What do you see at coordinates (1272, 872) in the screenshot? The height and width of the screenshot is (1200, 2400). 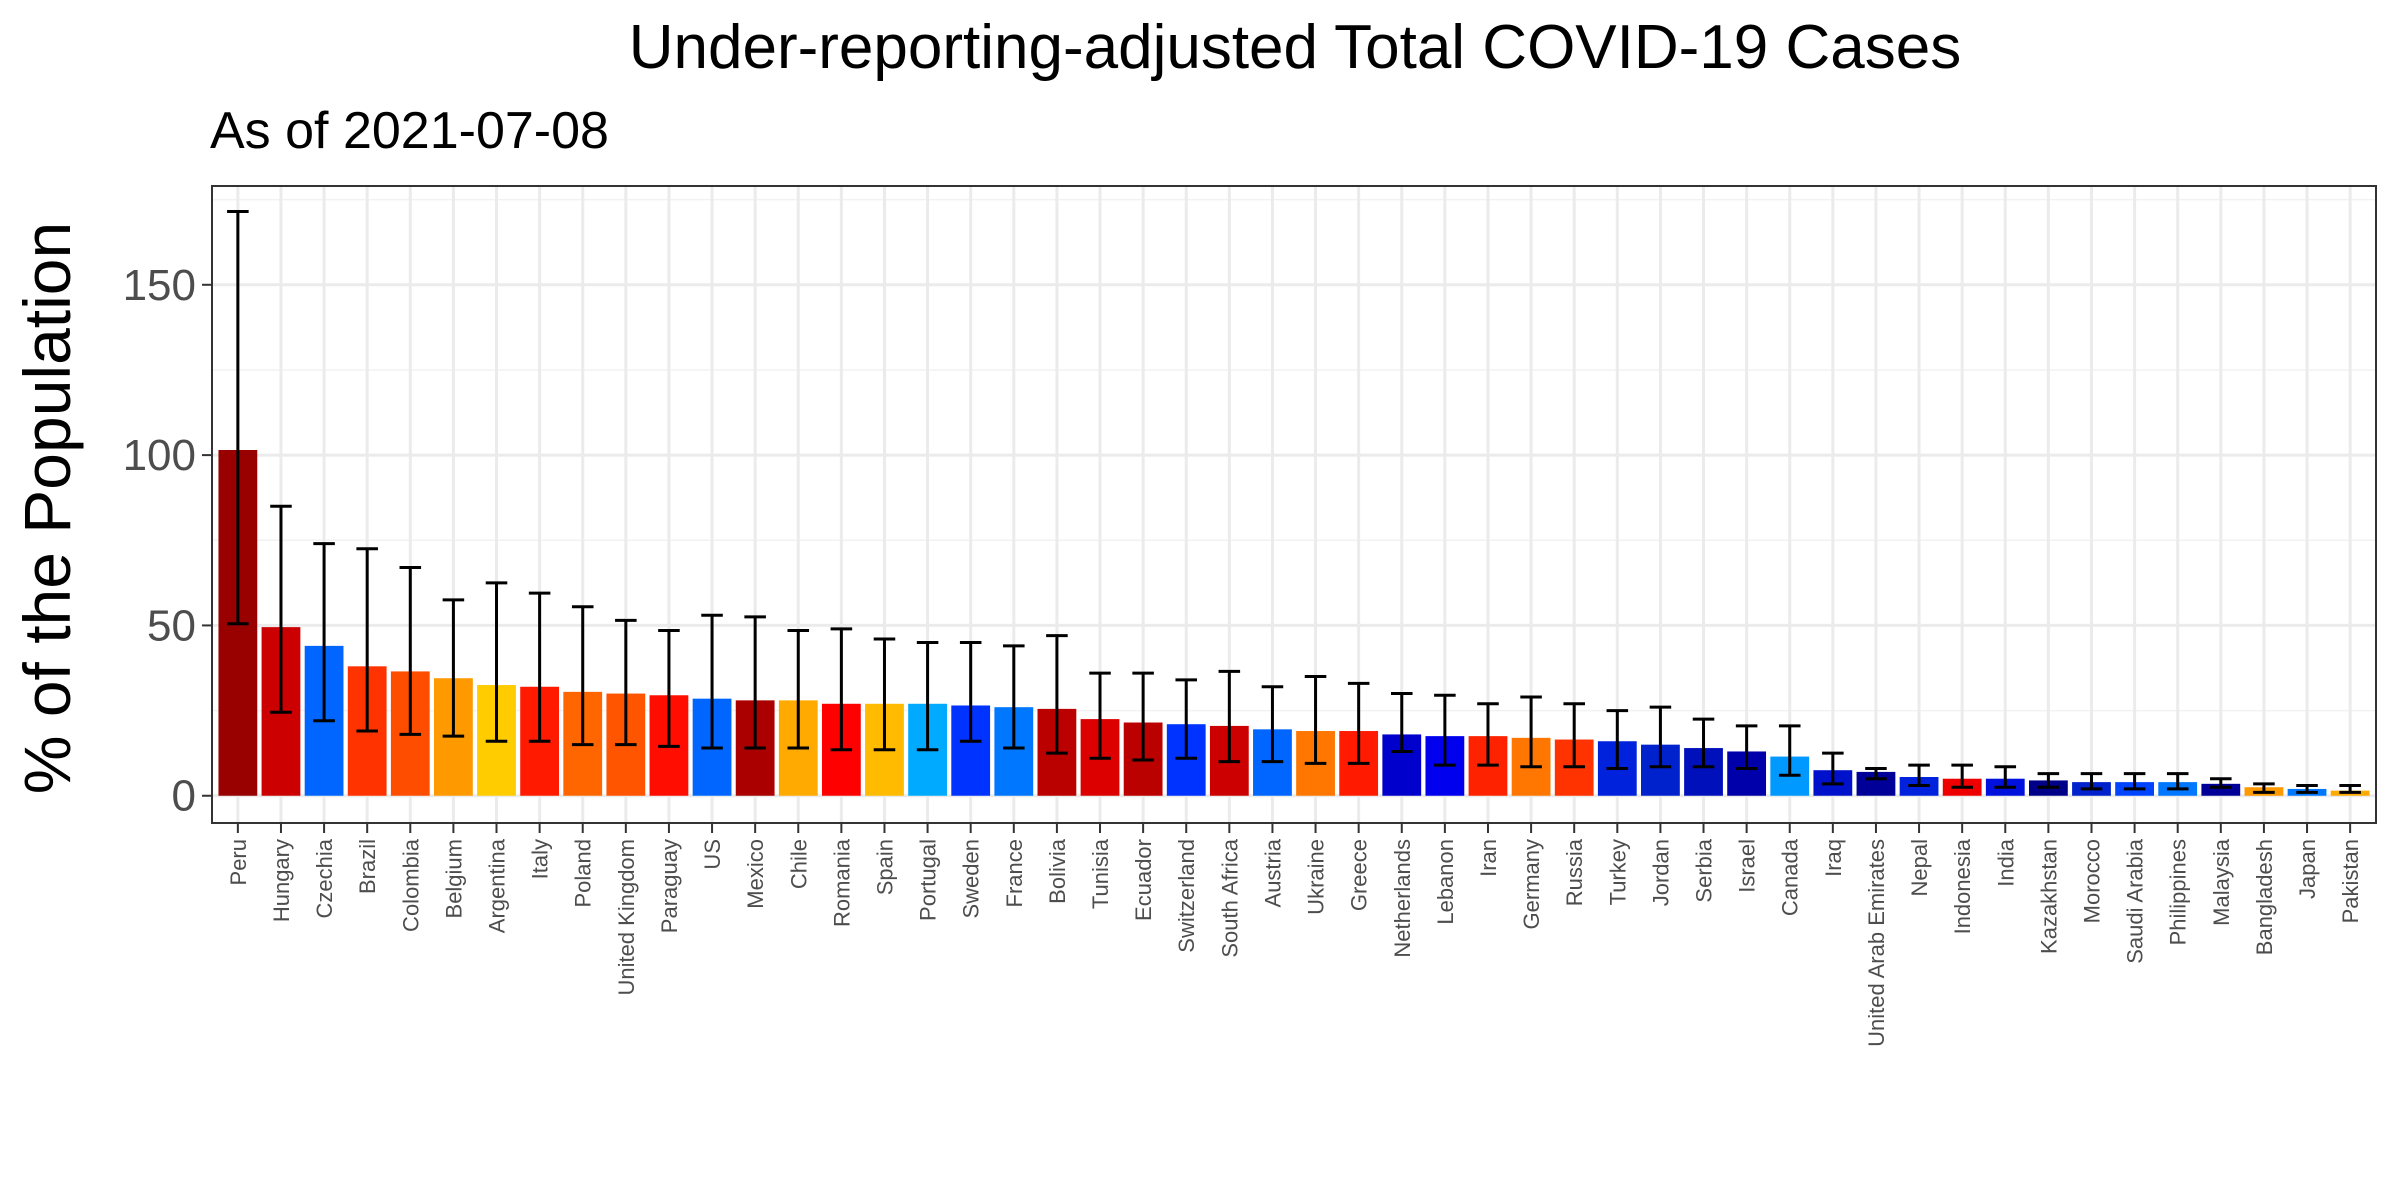 I see `x-tick-label: Austria` at bounding box center [1272, 872].